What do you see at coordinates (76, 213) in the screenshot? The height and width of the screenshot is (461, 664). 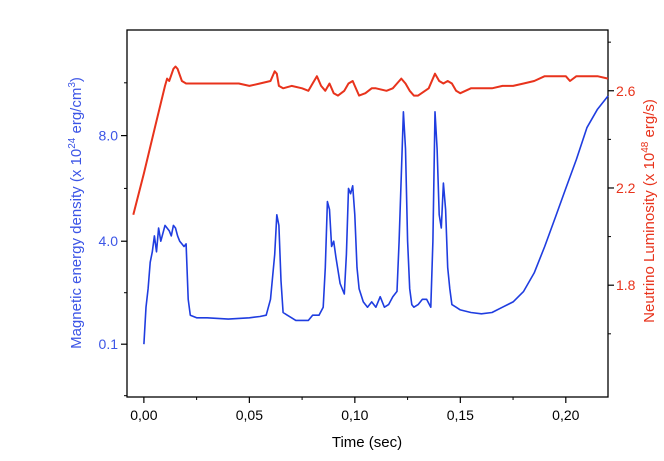 I see `left-axis-title: Magnetic energy density (x 1024 erg/cm3)` at bounding box center [76, 213].